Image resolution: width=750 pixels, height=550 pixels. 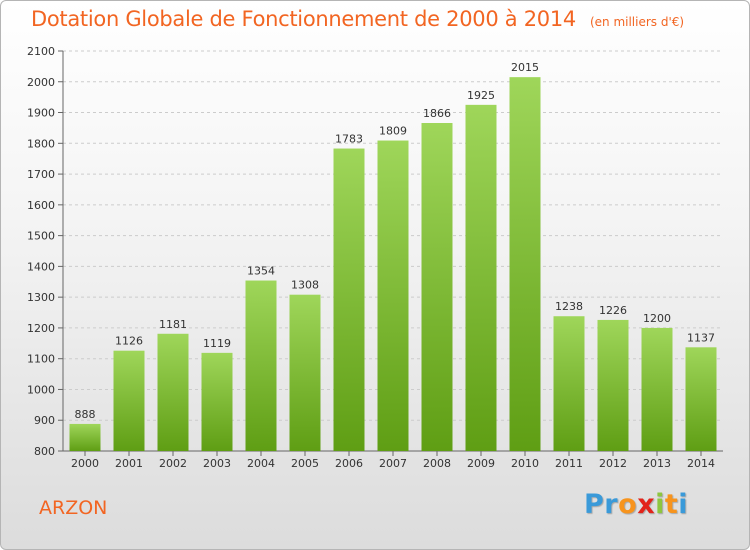 What do you see at coordinates (41, 82) in the screenshot?
I see `y-tick-label: 2000` at bounding box center [41, 82].